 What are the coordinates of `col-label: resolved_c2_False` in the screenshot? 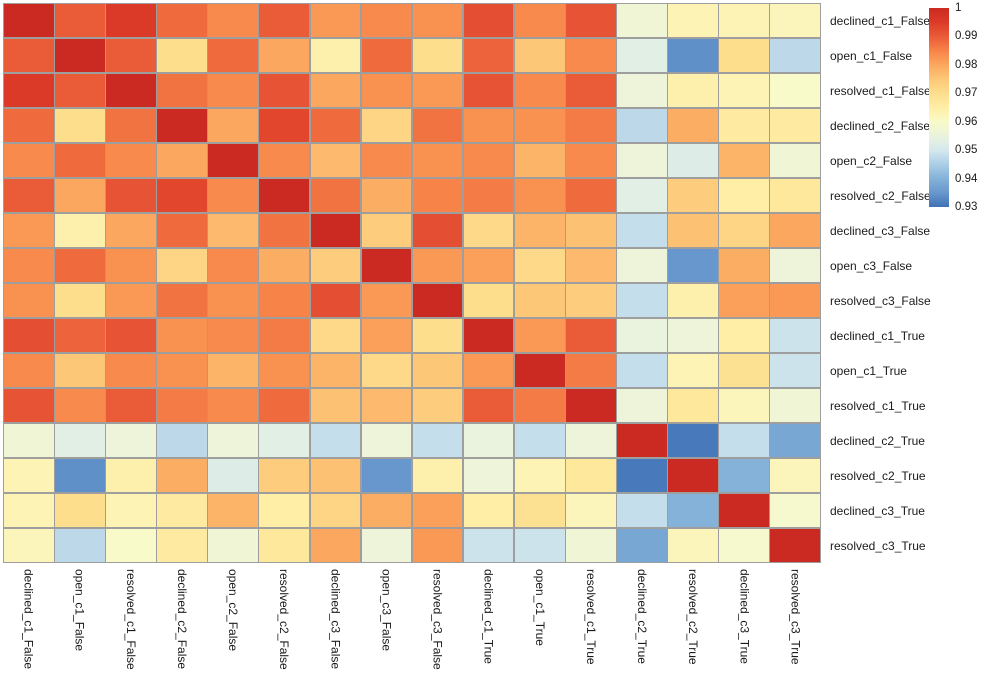 It's located at (284, 628).